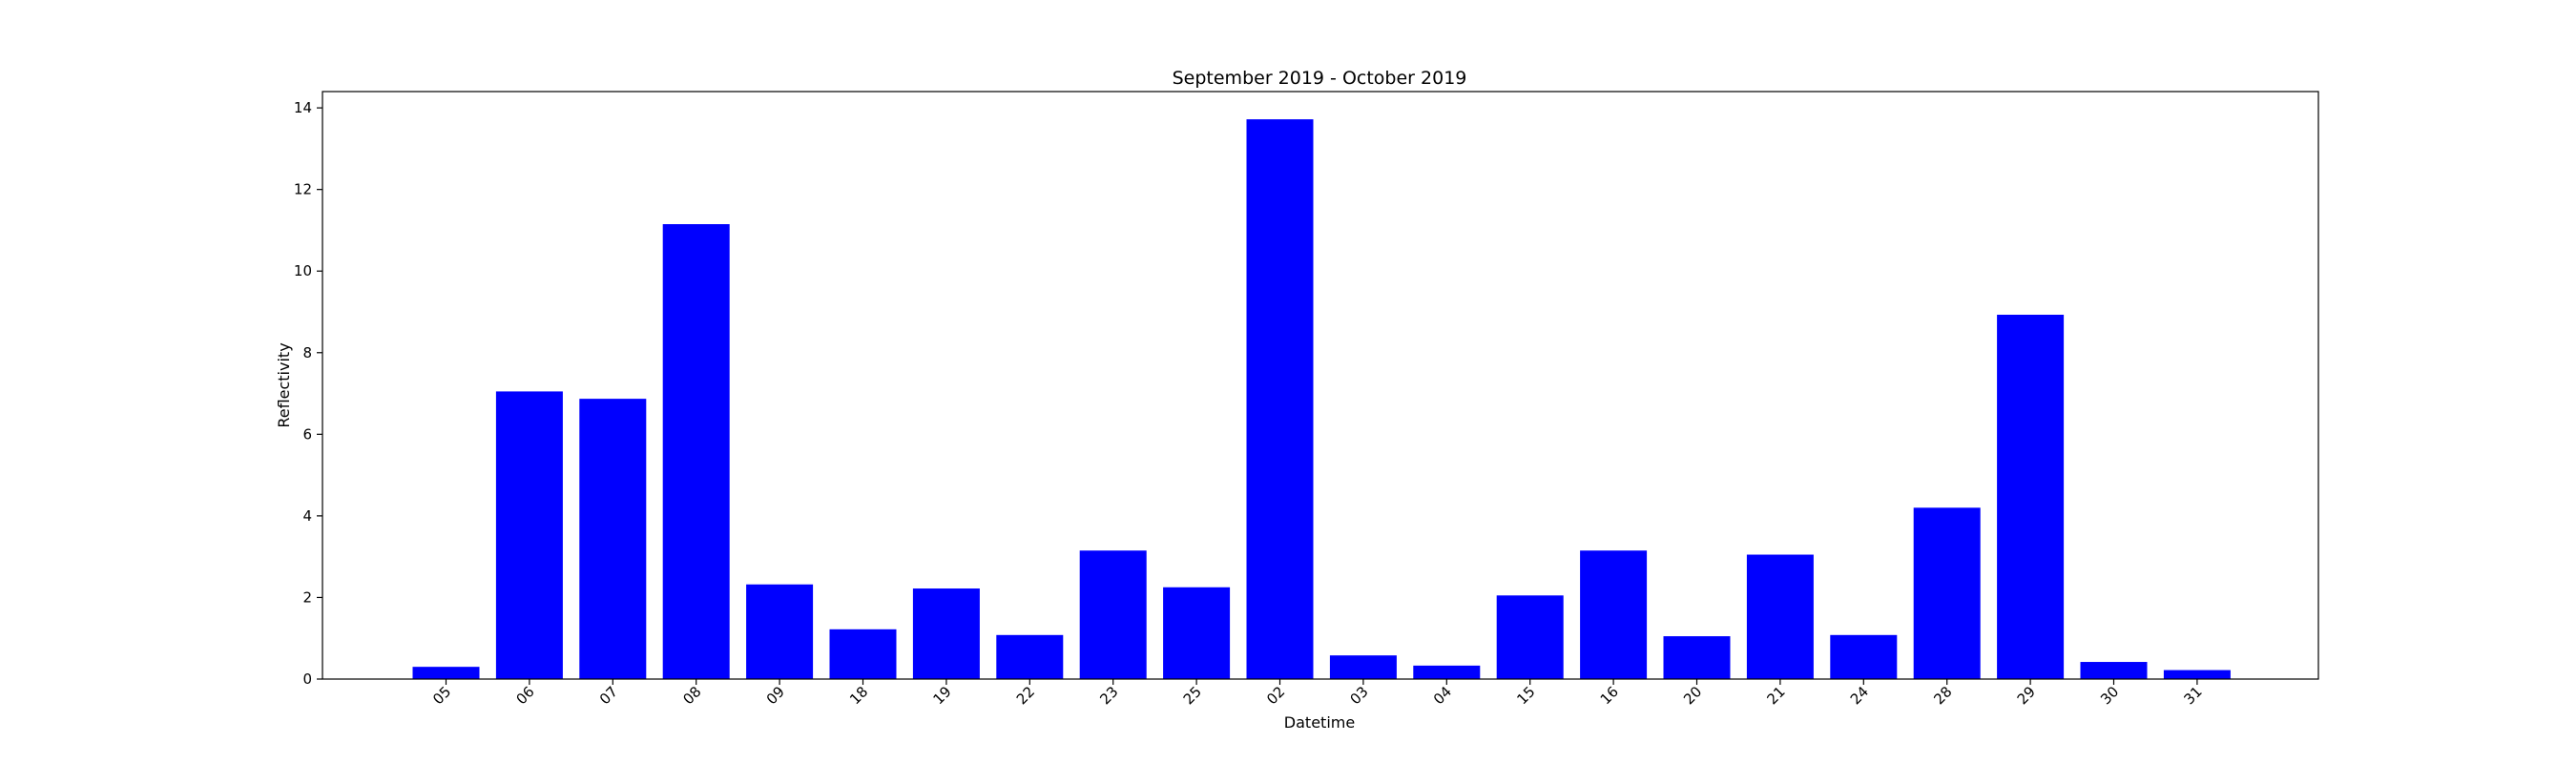  I want to click on x-tick-label: 23, so click(1108, 695).